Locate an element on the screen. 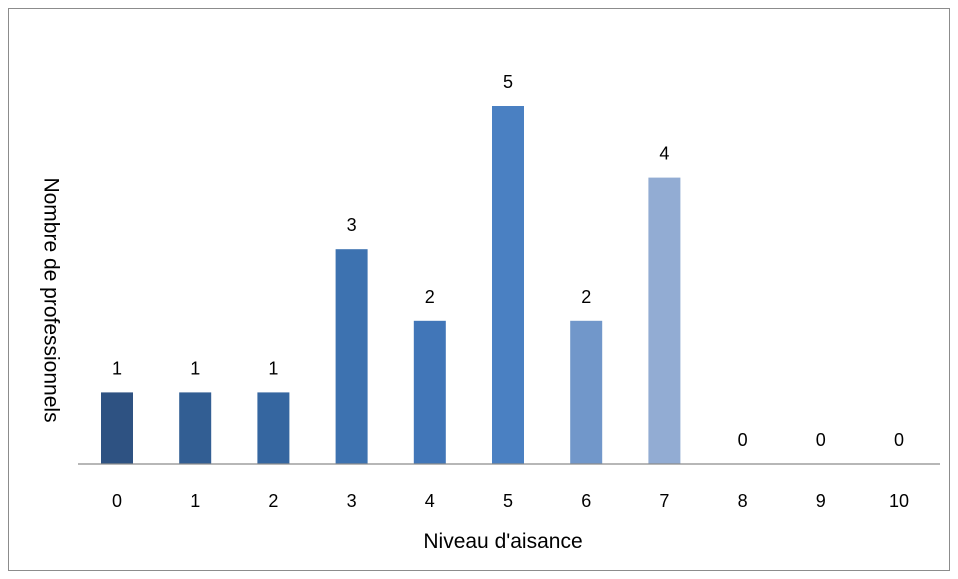  data-label-3: 3 is located at coordinates (352, 225).